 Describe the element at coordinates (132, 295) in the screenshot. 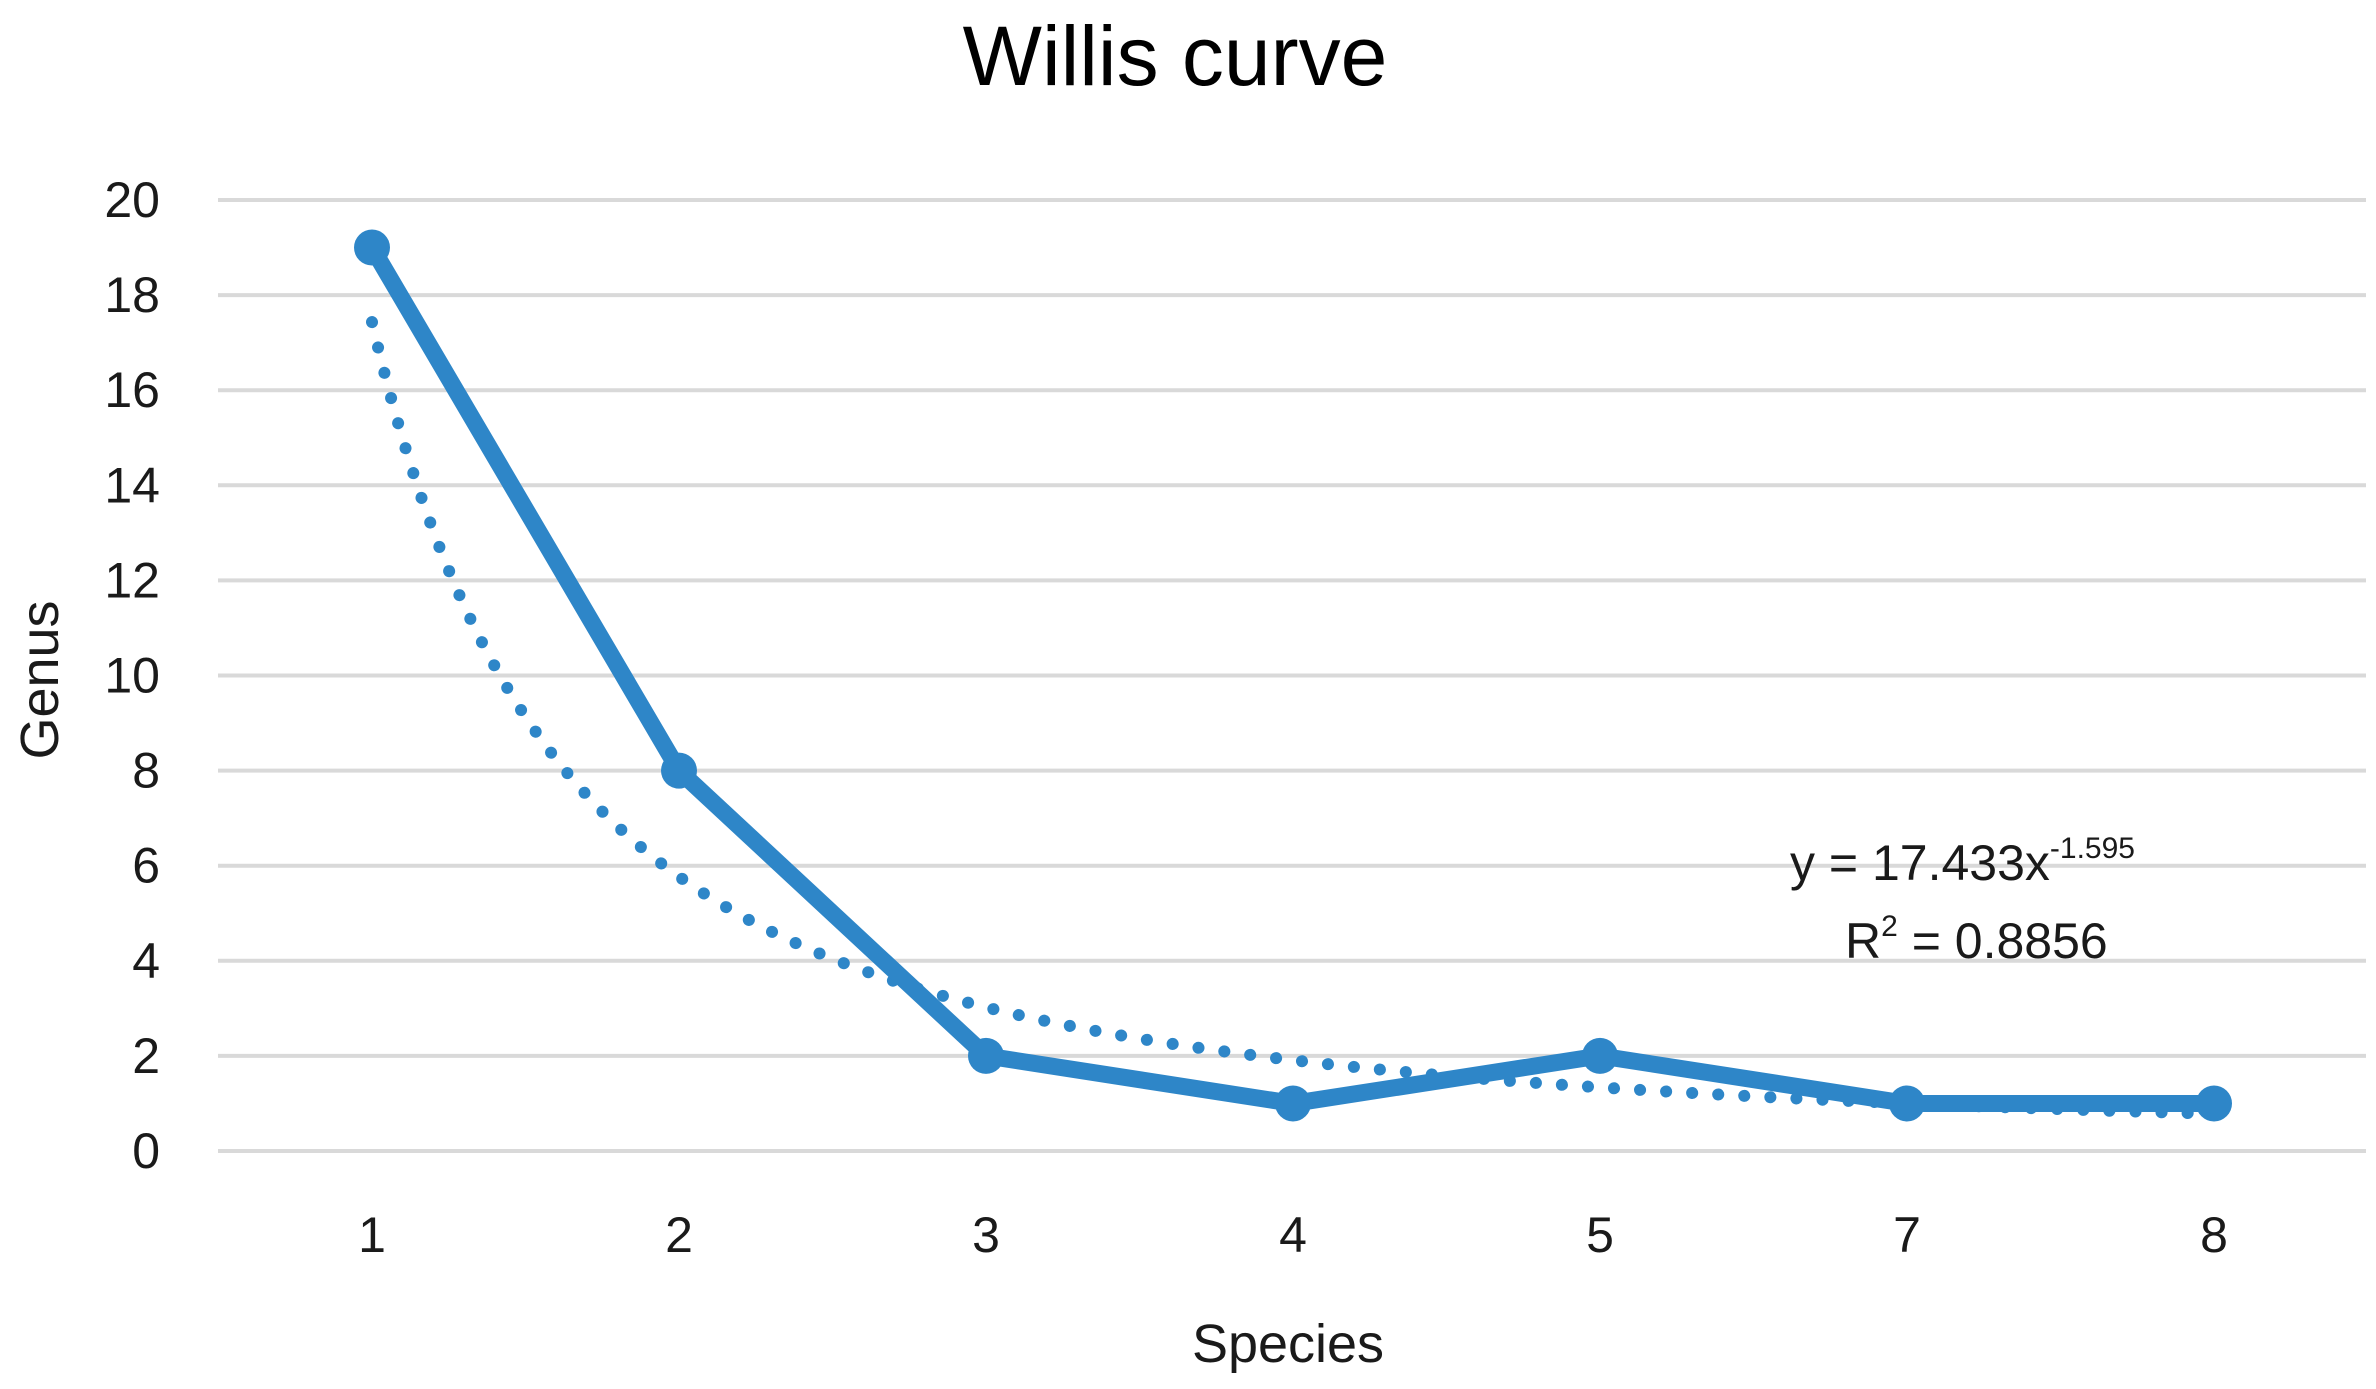

I see `y-tick-label: 18` at that location.